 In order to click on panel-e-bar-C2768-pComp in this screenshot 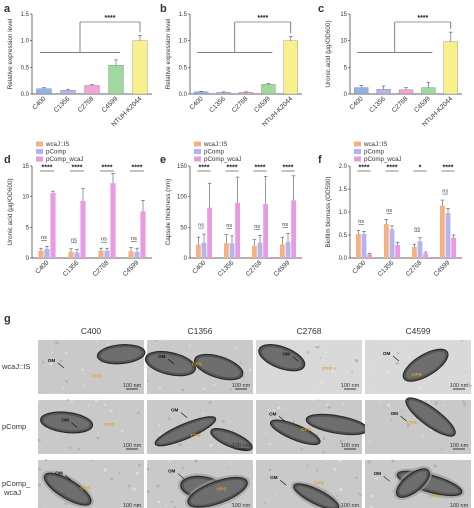, I will do `click(260, 250)`.